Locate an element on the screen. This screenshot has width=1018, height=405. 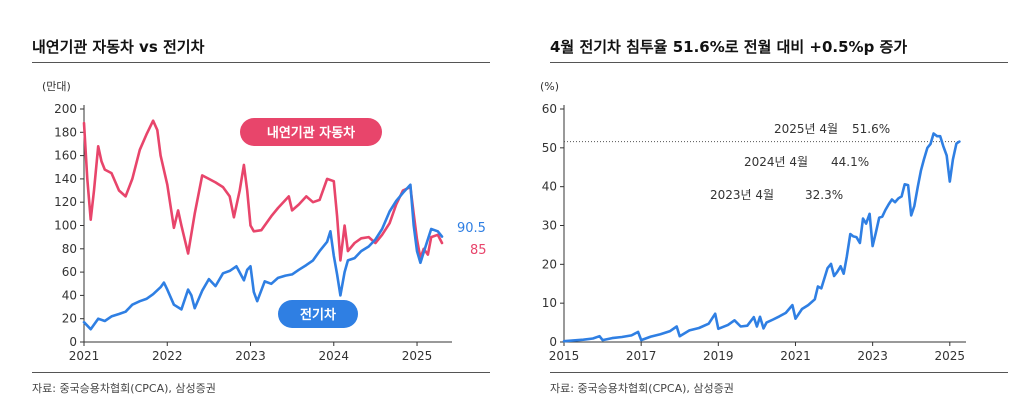
left-y-tick-label: 40 is located at coordinates (69, 295).